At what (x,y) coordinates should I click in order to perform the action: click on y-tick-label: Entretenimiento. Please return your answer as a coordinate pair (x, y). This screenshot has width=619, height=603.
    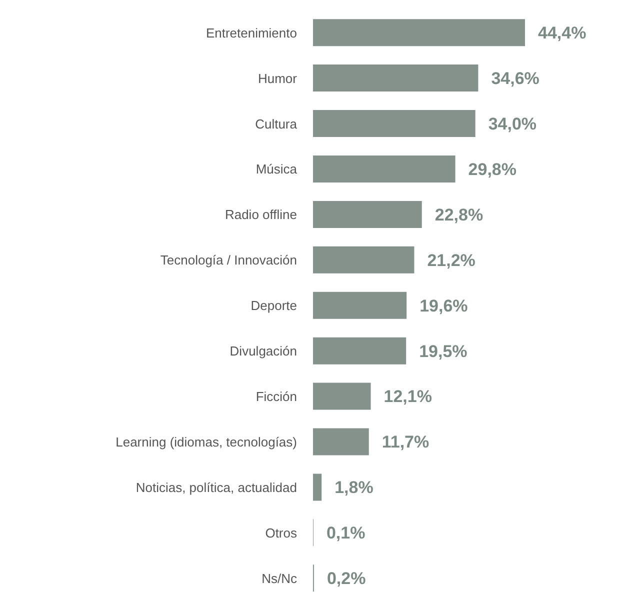
    Looking at the image, I should click on (251, 32).